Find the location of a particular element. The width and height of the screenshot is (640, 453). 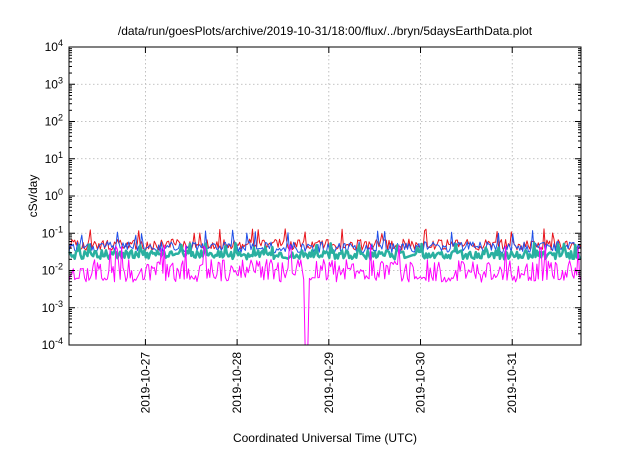

y-tick-label: 10⁻¹ is located at coordinates (52, 232).